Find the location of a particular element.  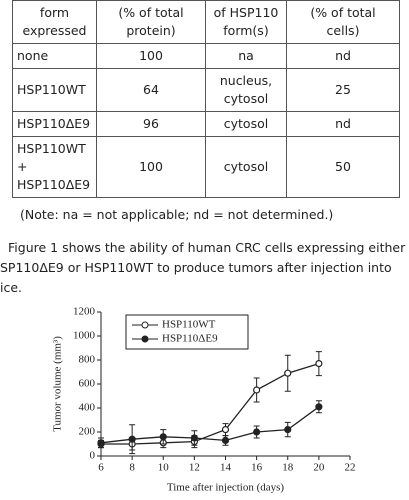

legend-label: HSP110ΔE9 is located at coordinates (190, 339).